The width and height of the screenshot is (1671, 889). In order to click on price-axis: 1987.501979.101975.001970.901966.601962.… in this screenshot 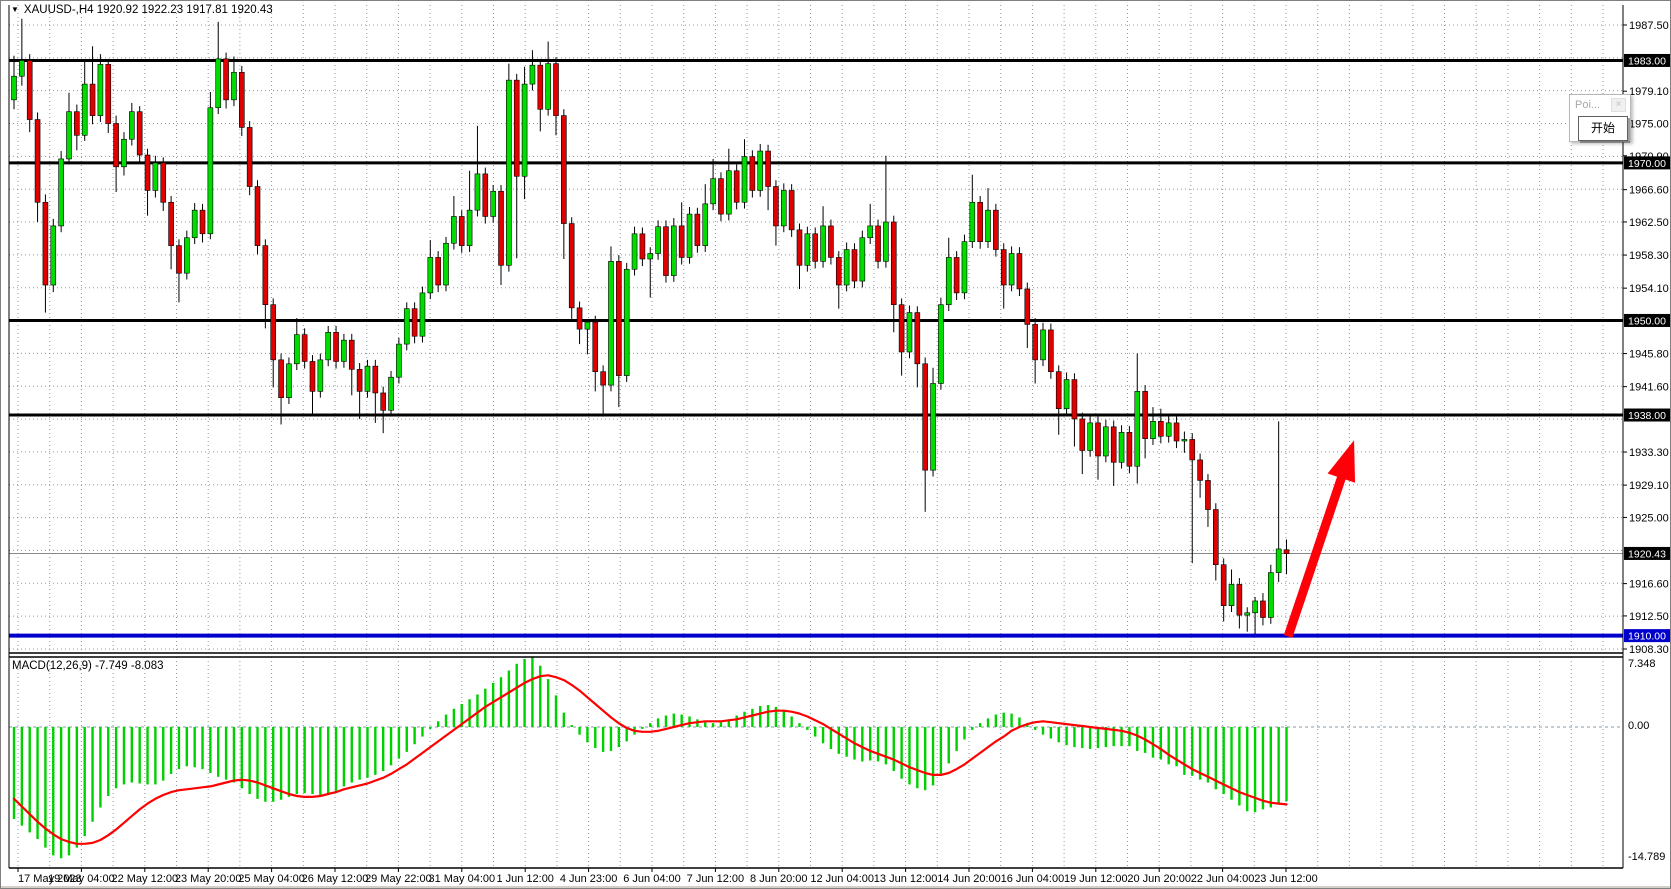, I will do `click(1646, 338)`.